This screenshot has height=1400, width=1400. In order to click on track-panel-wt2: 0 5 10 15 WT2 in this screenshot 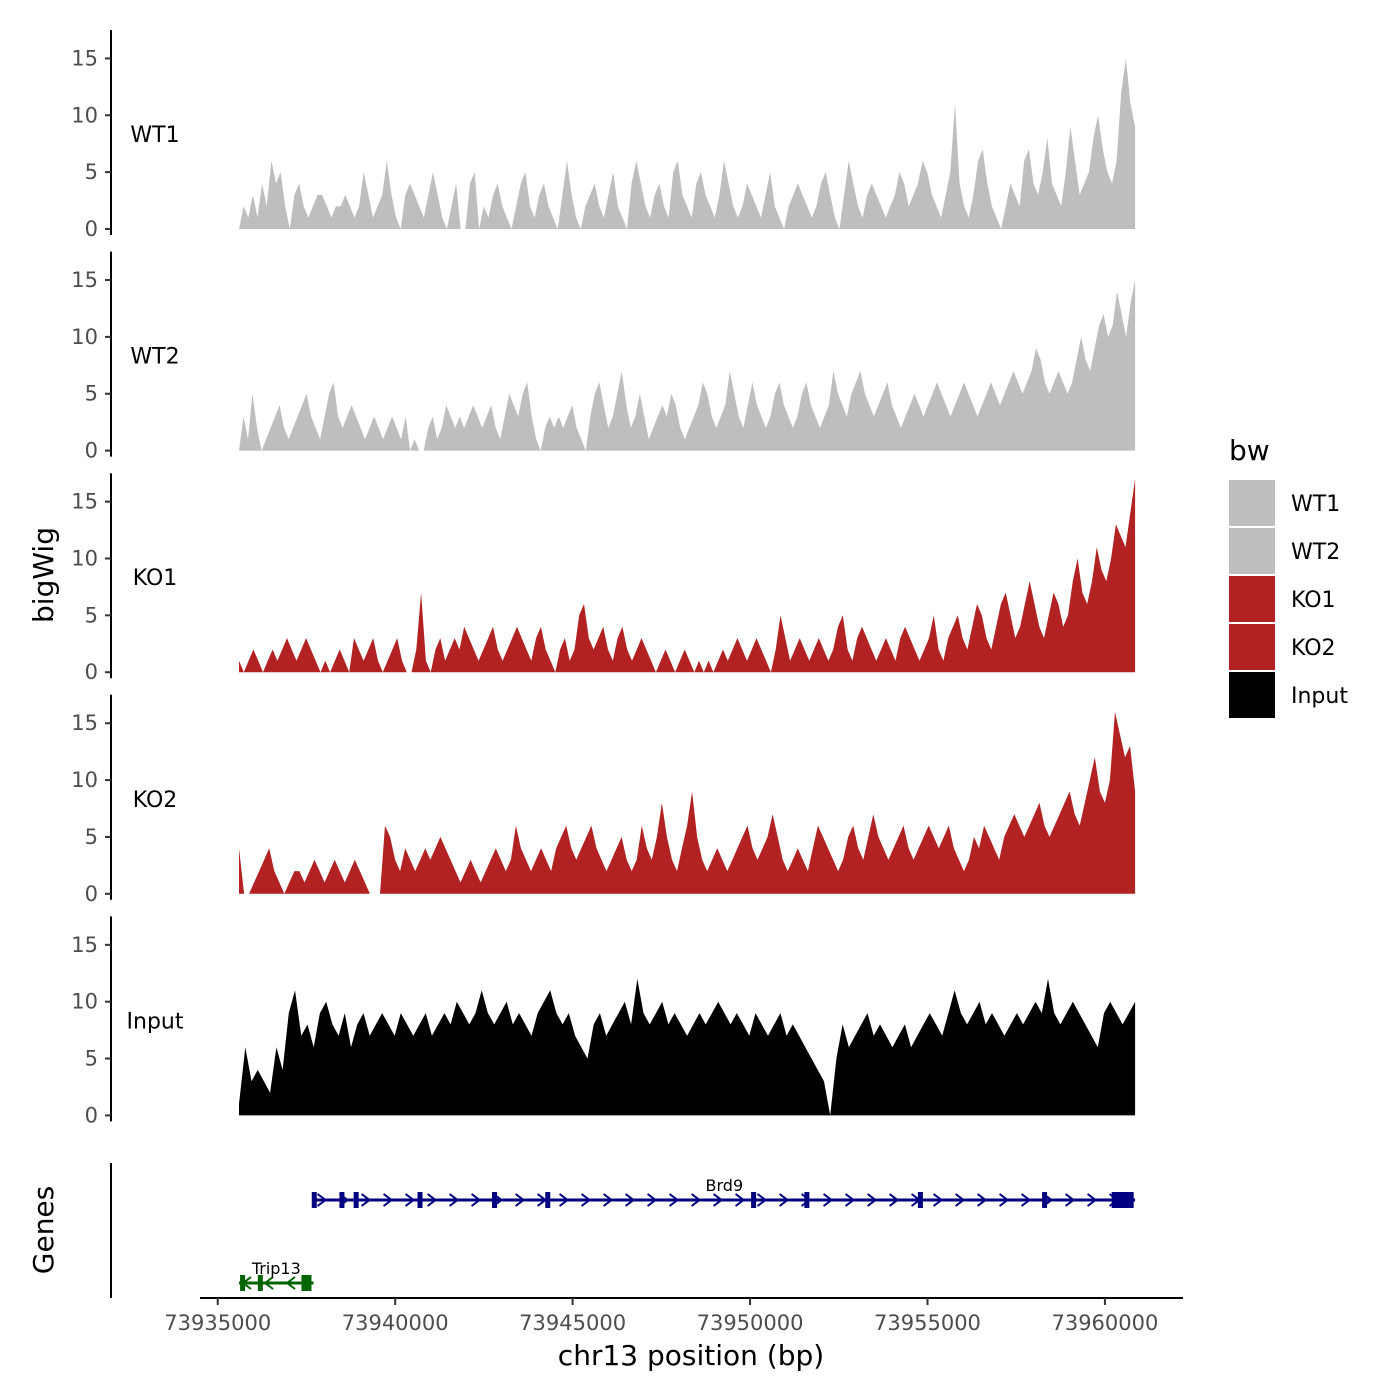, I will do `click(603, 357)`.